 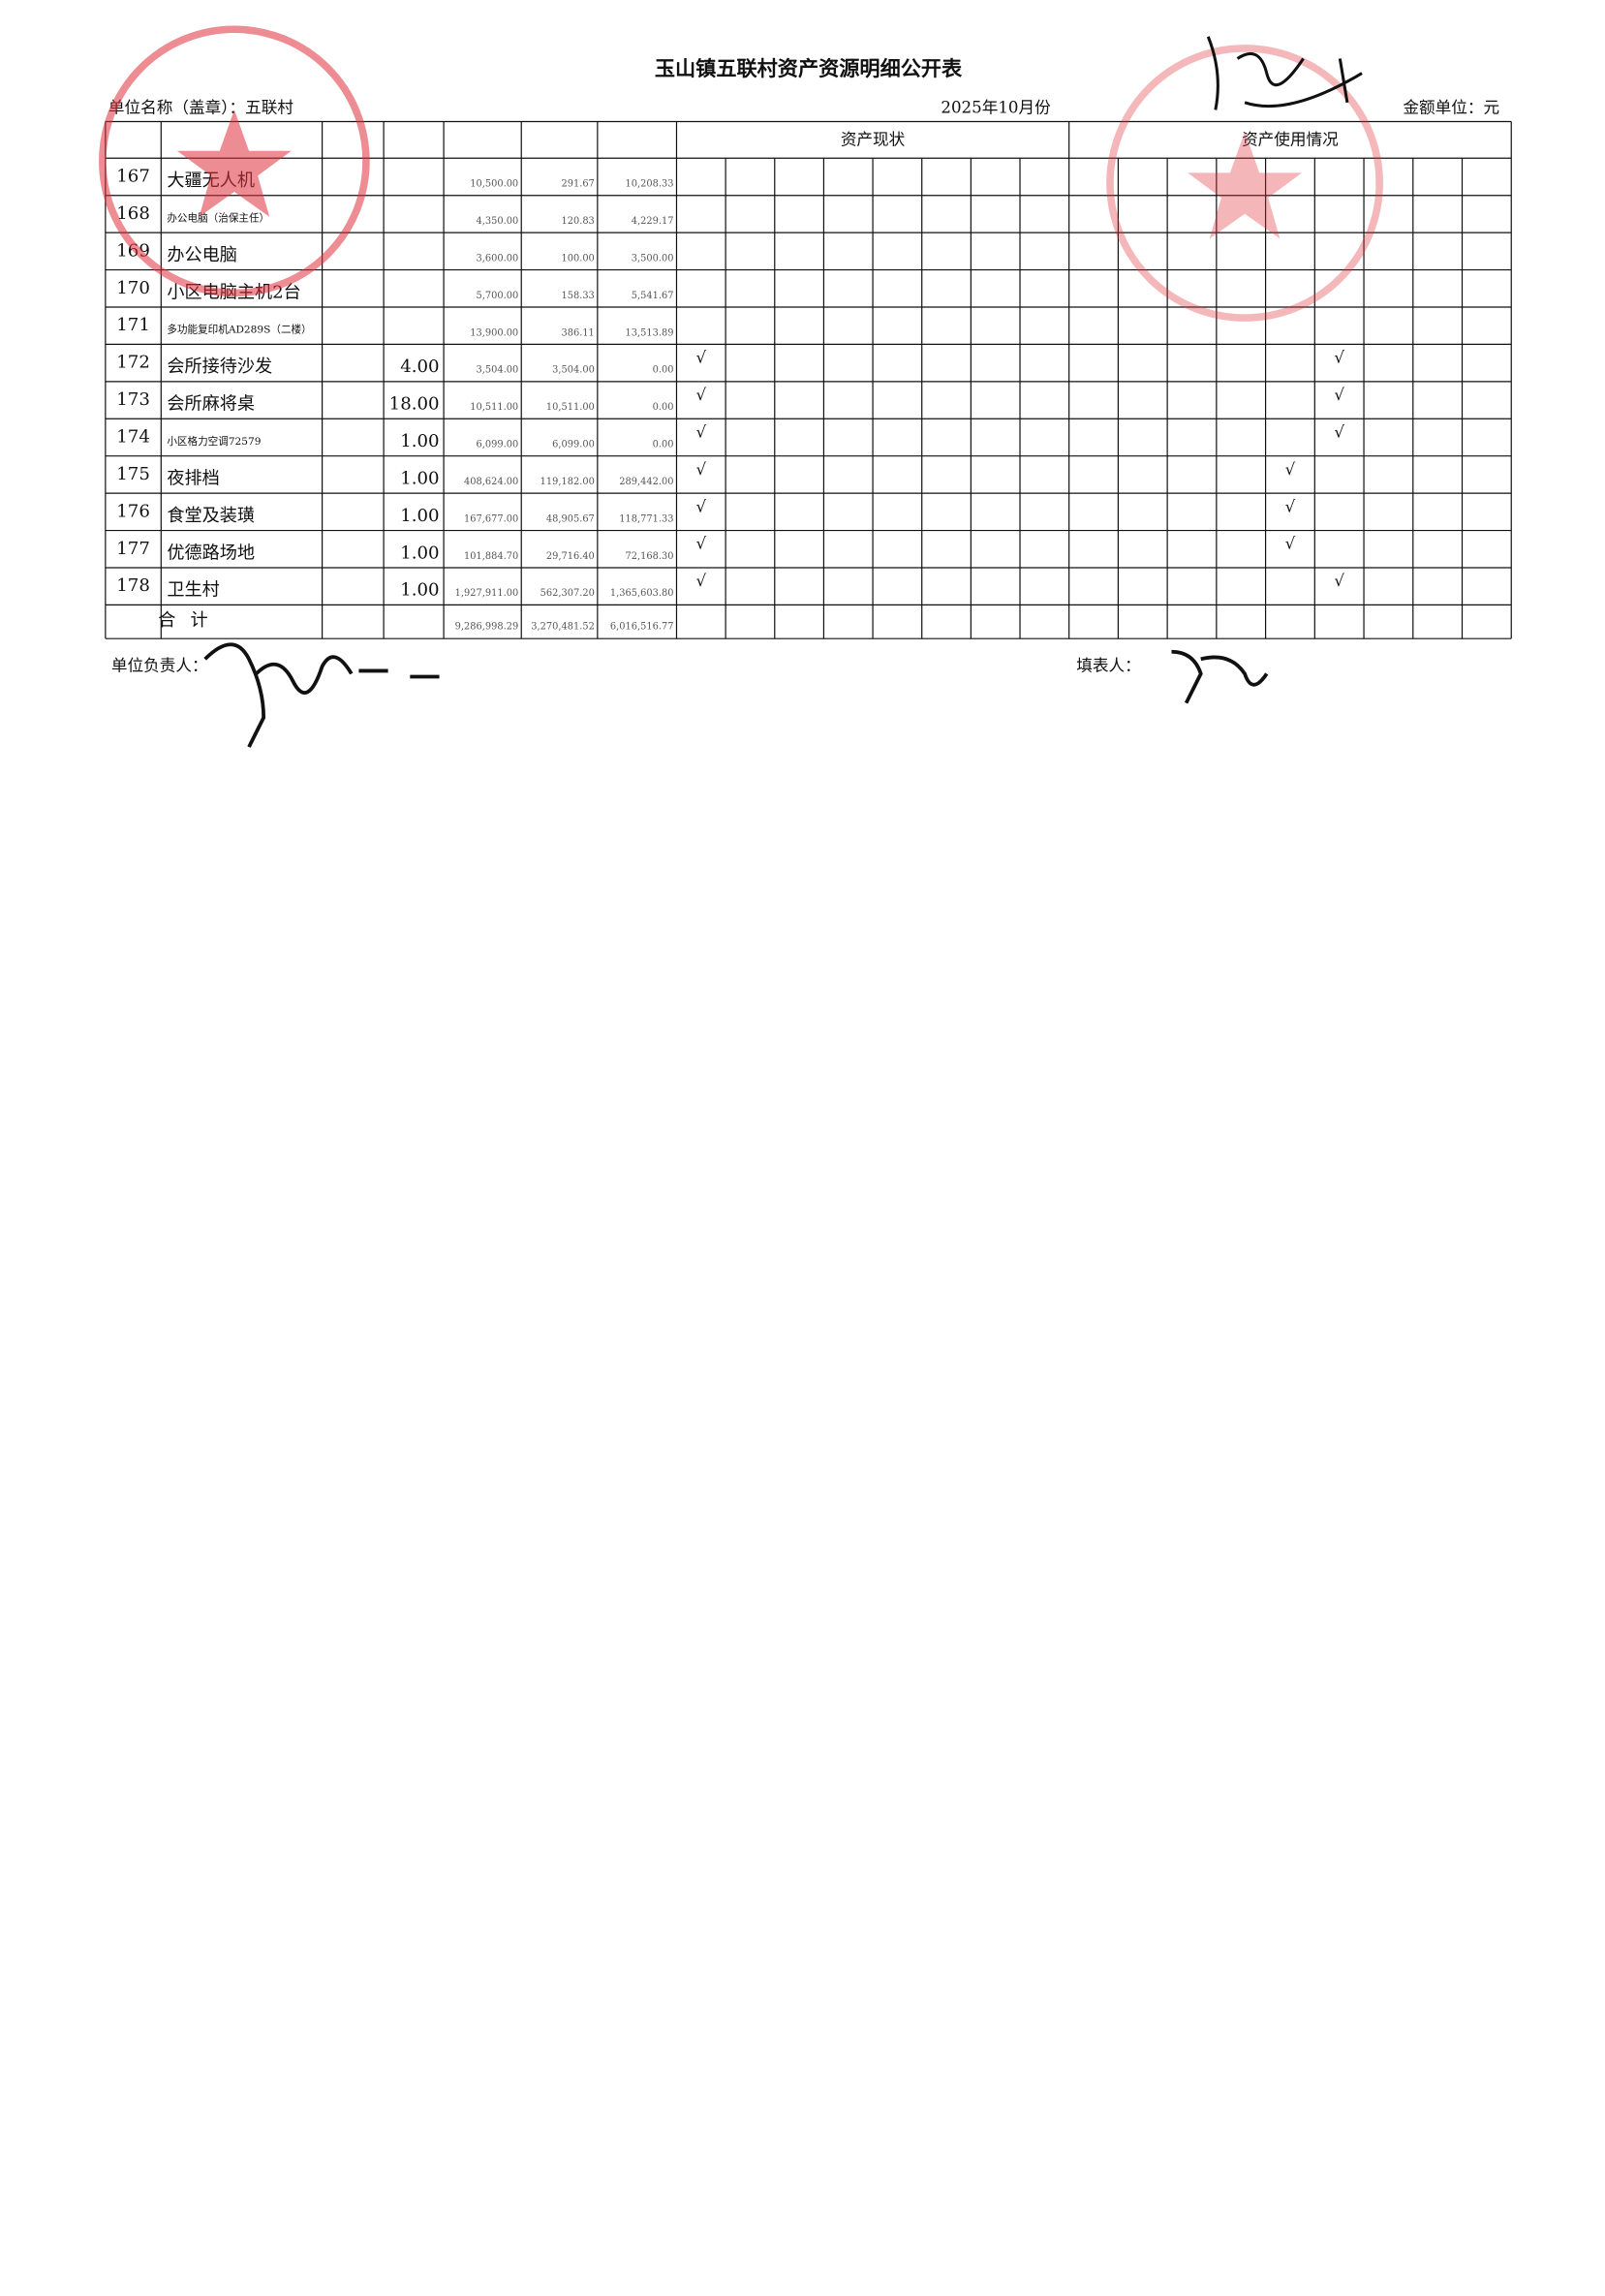 What do you see at coordinates (419, 367) in the screenshot?
I see `row-qty: 4.00` at bounding box center [419, 367].